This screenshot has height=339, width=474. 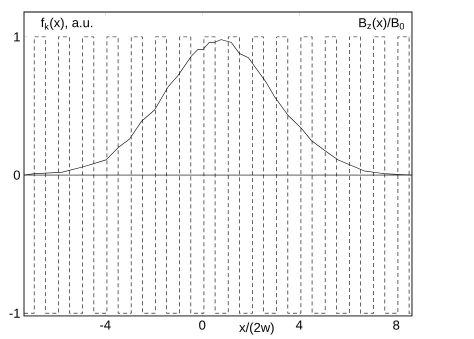 What do you see at coordinates (14, 313) in the screenshot?
I see `y-tick-label: -1` at bounding box center [14, 313].